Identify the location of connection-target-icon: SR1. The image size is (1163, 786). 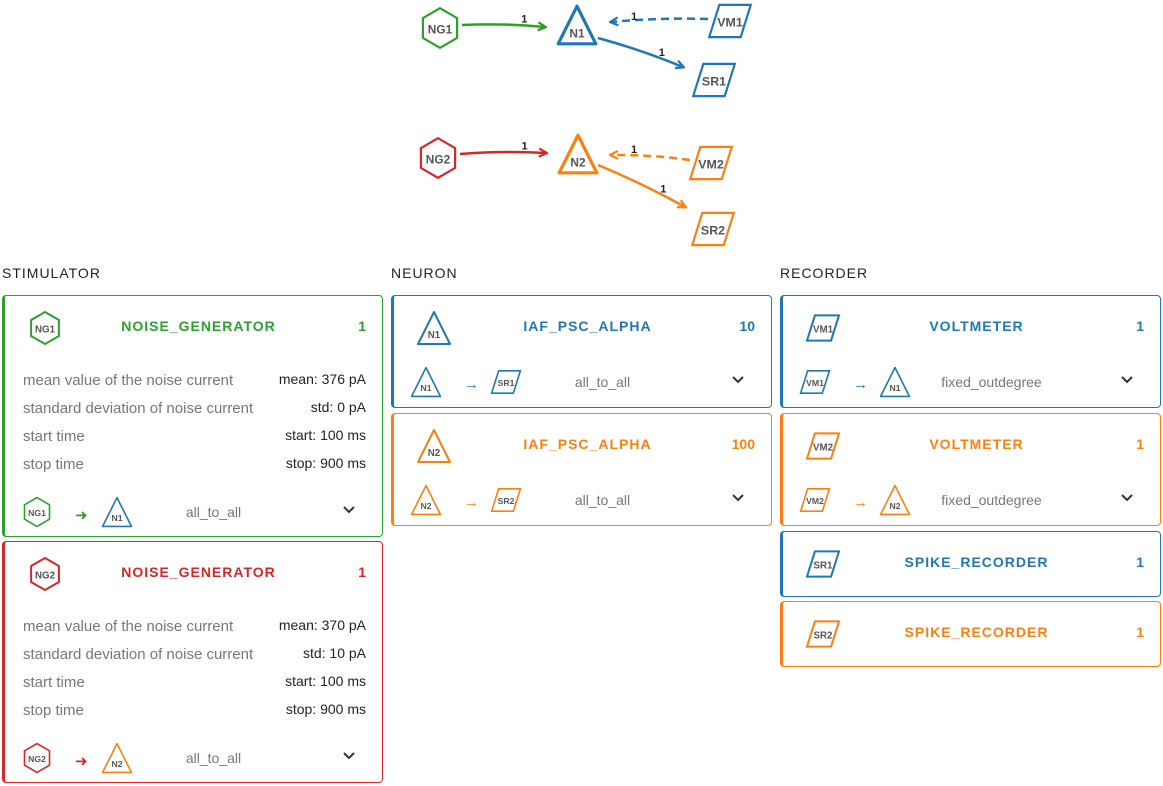
(506, 384).